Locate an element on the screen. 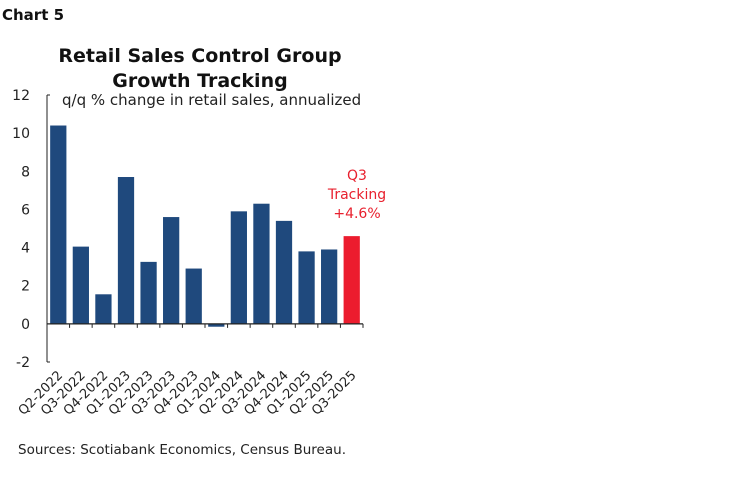  y-tick-label: -2 is located at coordinates (23, 363).